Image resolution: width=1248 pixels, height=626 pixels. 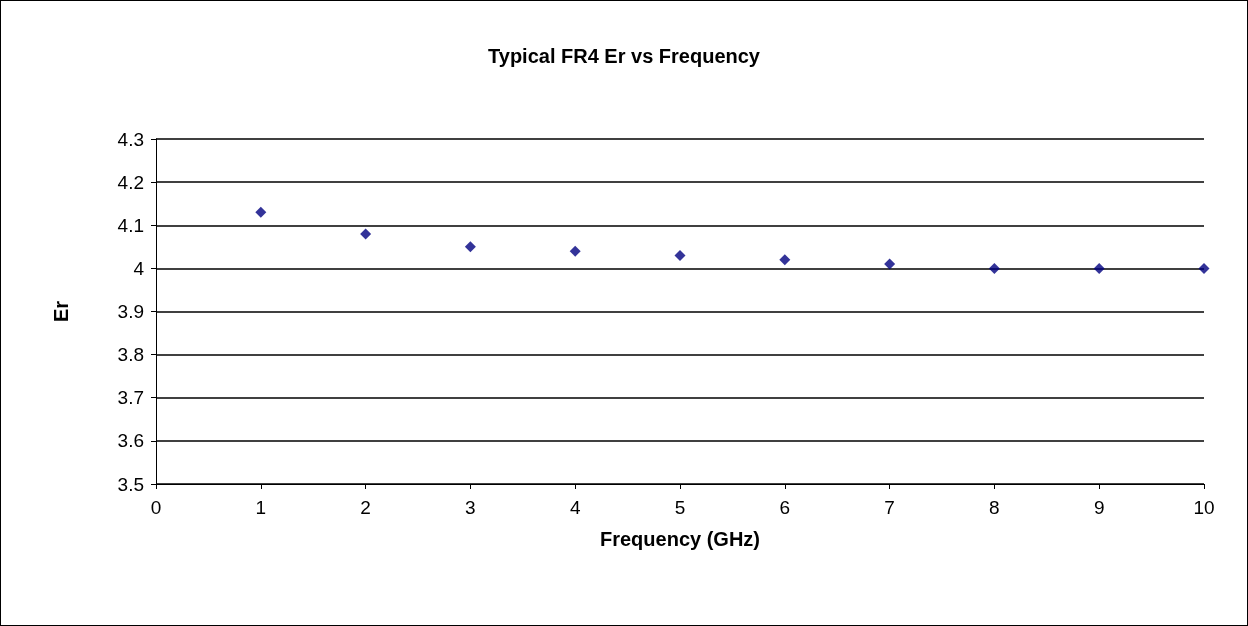 I want to click on x-tick-label: 4, so click(x=575, y=507).